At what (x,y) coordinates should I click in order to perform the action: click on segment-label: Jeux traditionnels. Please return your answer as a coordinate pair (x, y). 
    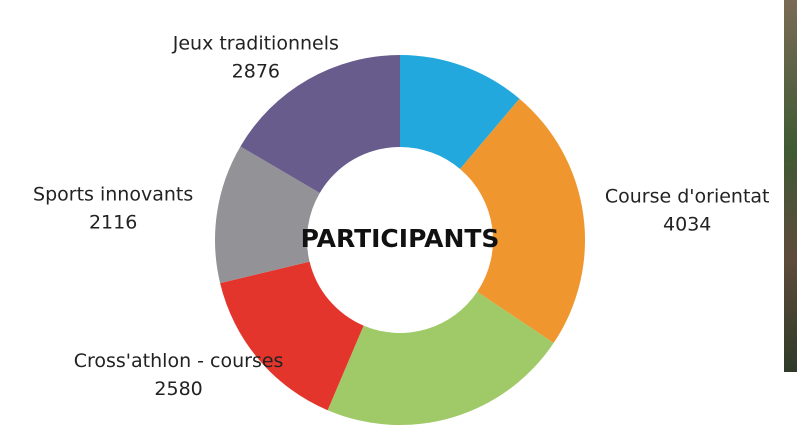
    Looking at the image, I should click on (255, 43).